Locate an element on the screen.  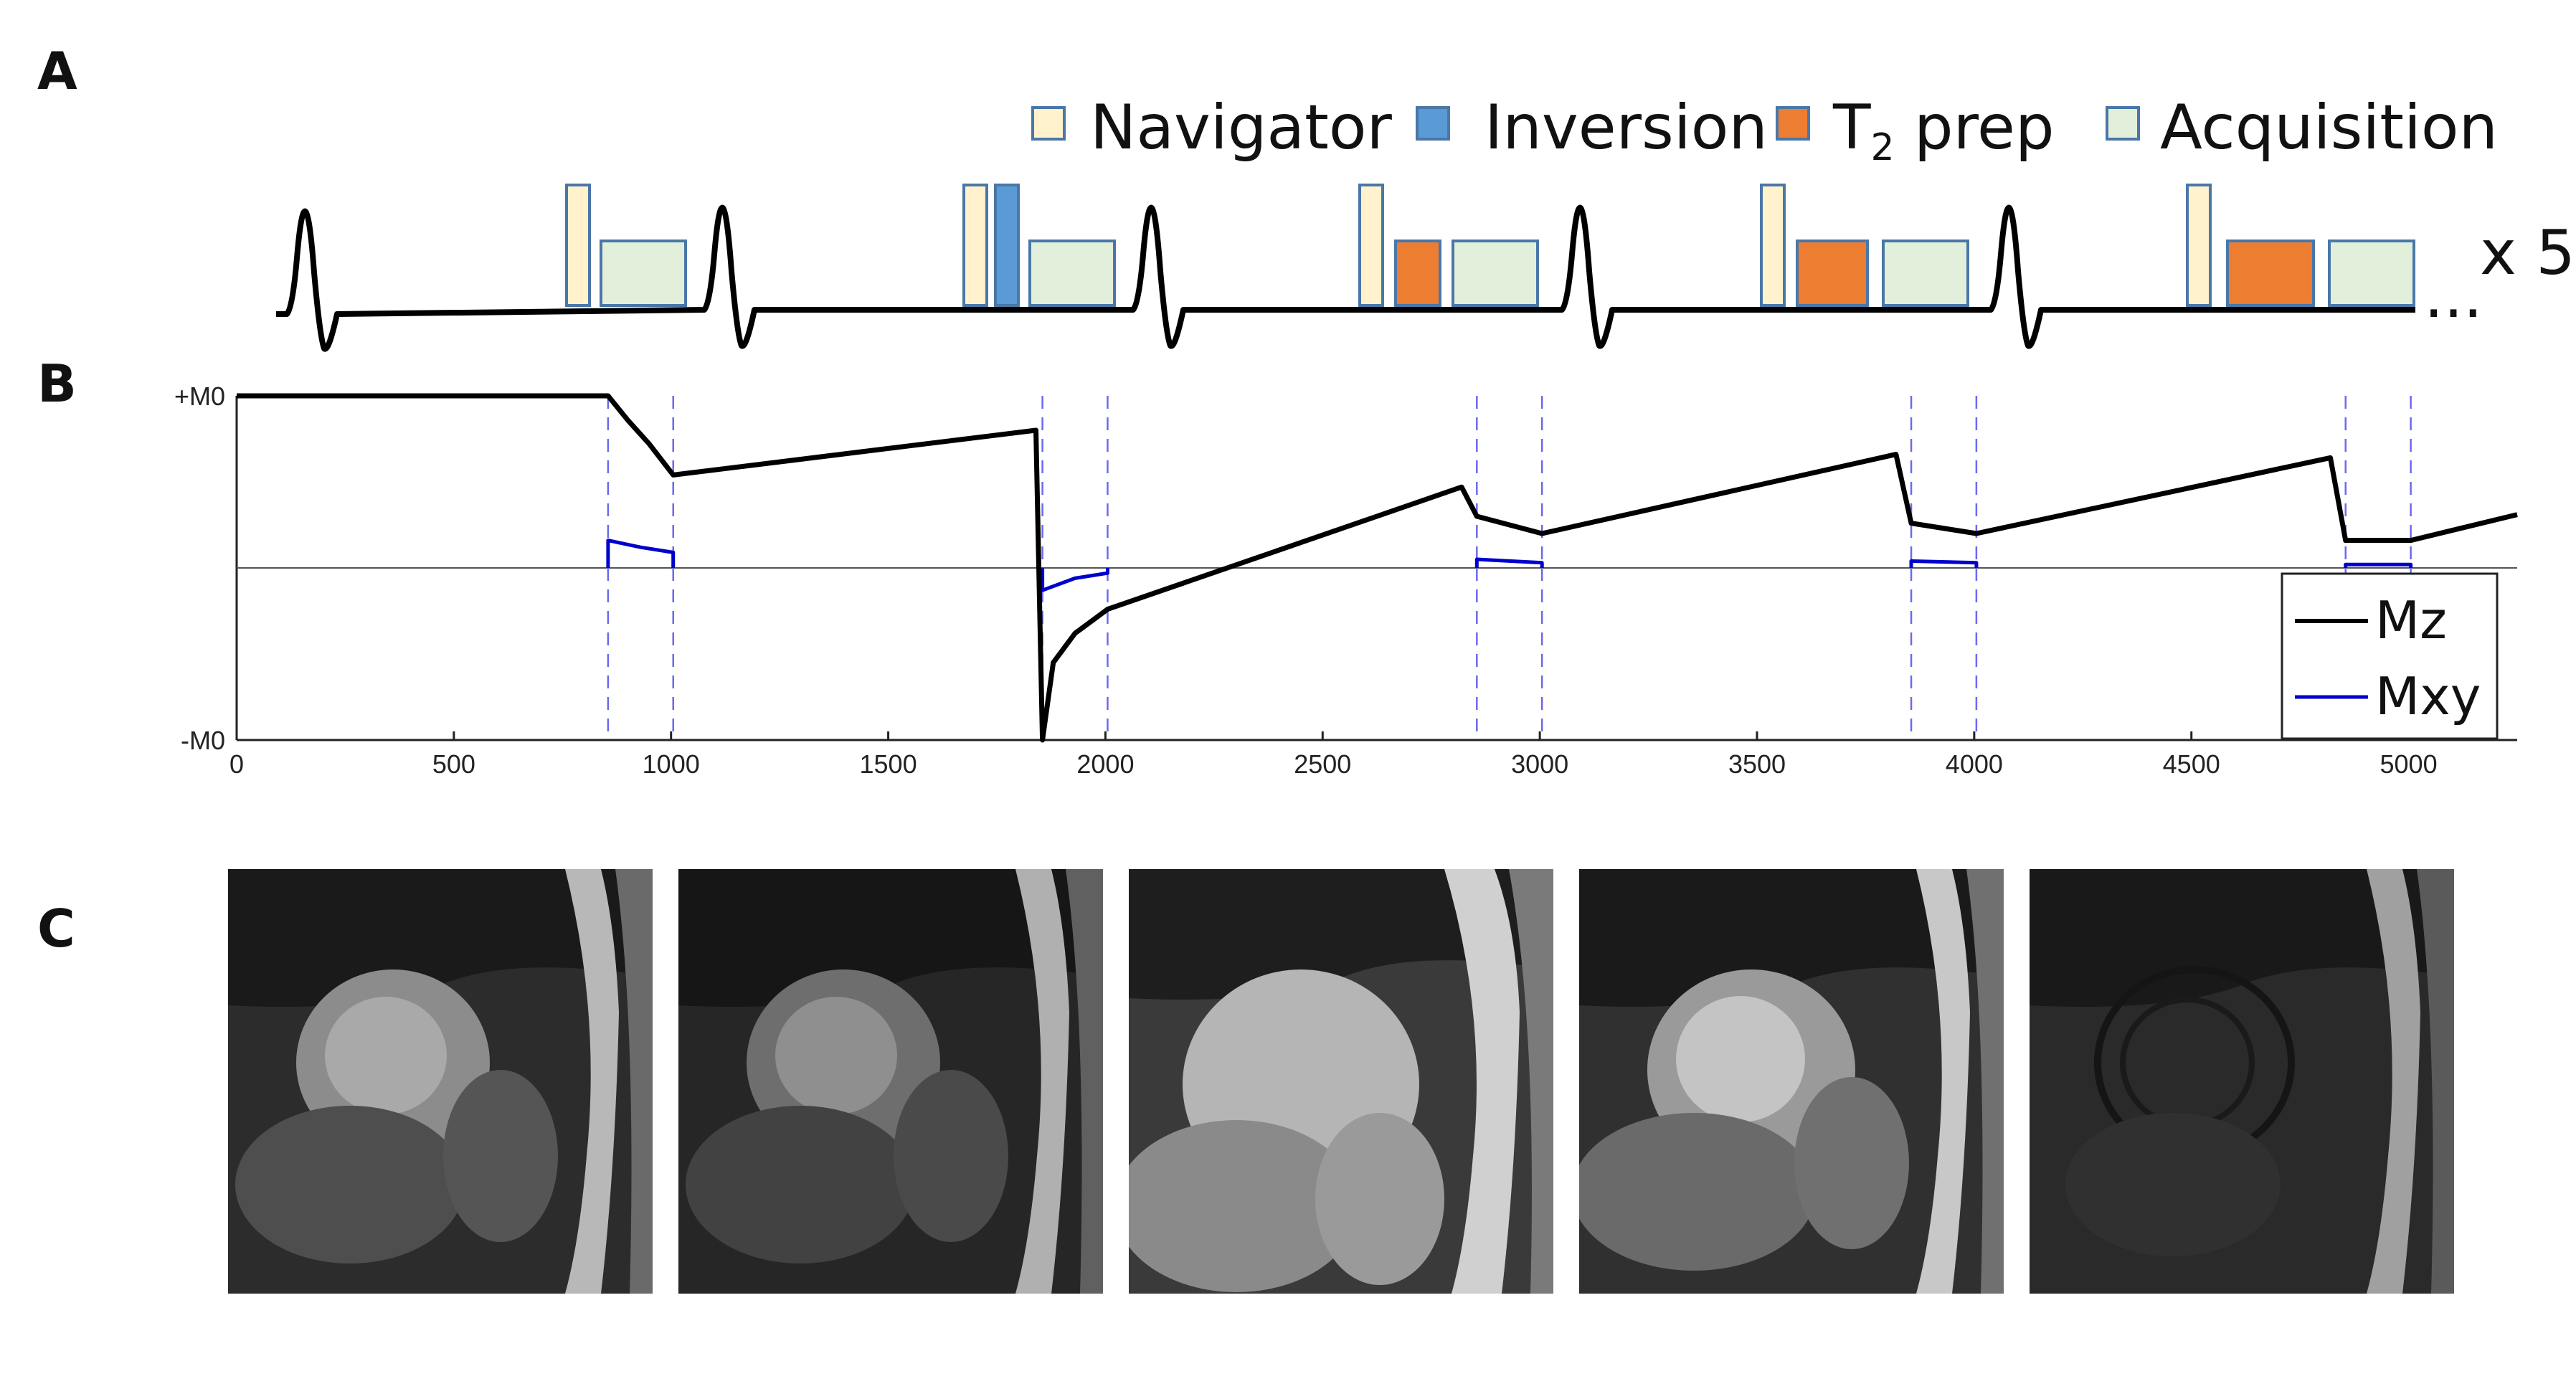
legend-label-navigator: Navigator is located at coordinates (1241, 128).